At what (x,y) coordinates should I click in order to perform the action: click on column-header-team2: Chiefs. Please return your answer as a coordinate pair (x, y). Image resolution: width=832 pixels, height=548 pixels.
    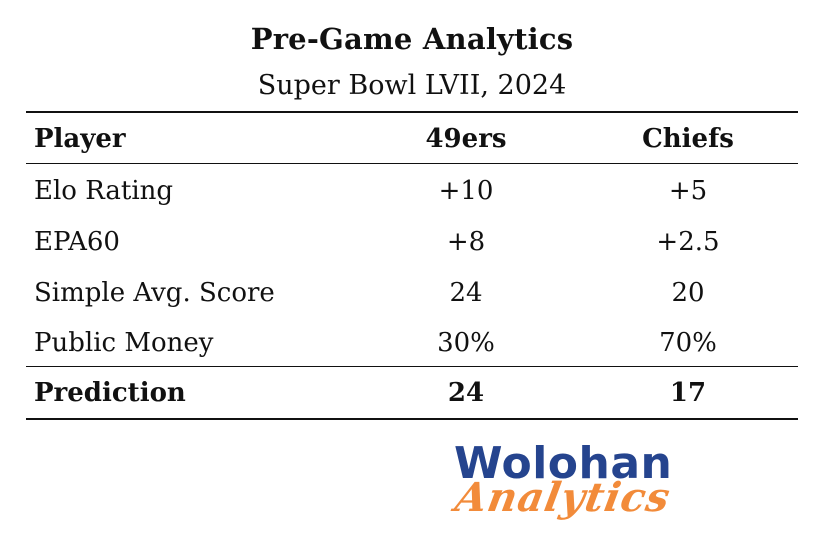
    Looking at the image, I should click on (688, 139).